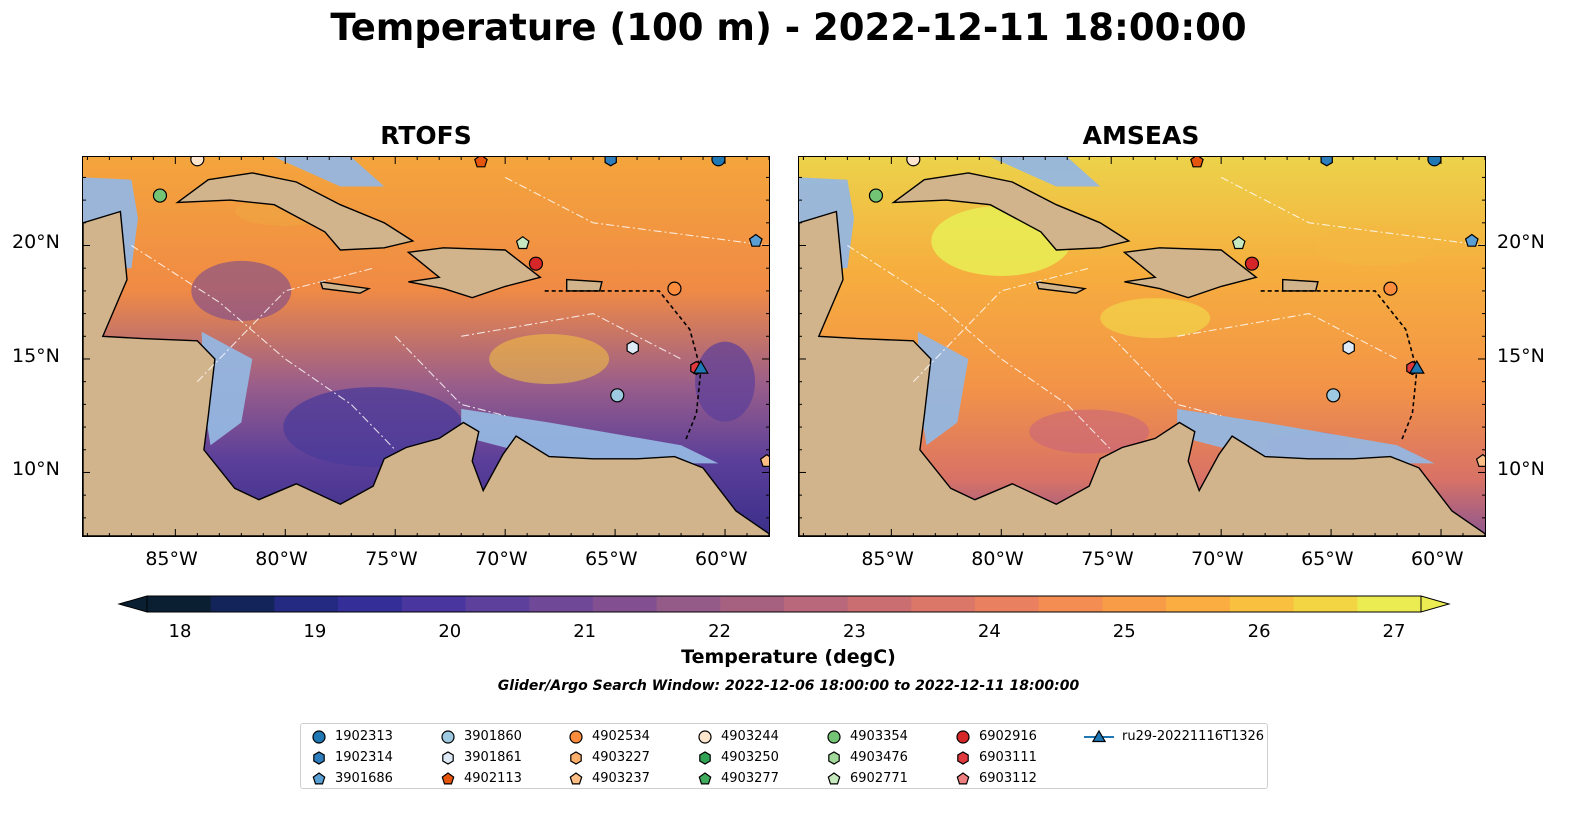 Image resolution: width=1577 pixels, height=827 pixels. Describe the element at coordinates (1008, 757) in the screenshot. I see `legend-label: 6903111` at that location.